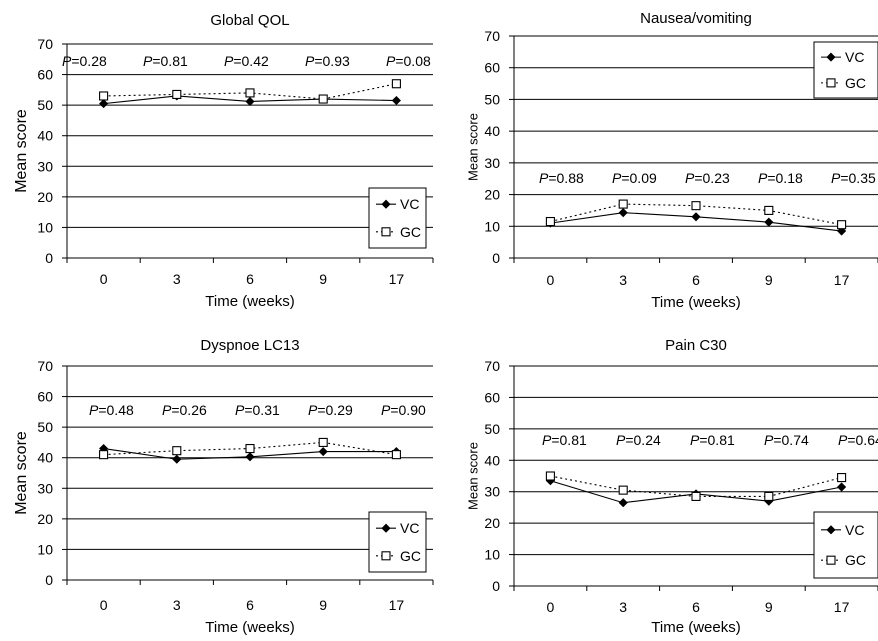  I want to click on chart-title: Pain C30, so click(696, 345).